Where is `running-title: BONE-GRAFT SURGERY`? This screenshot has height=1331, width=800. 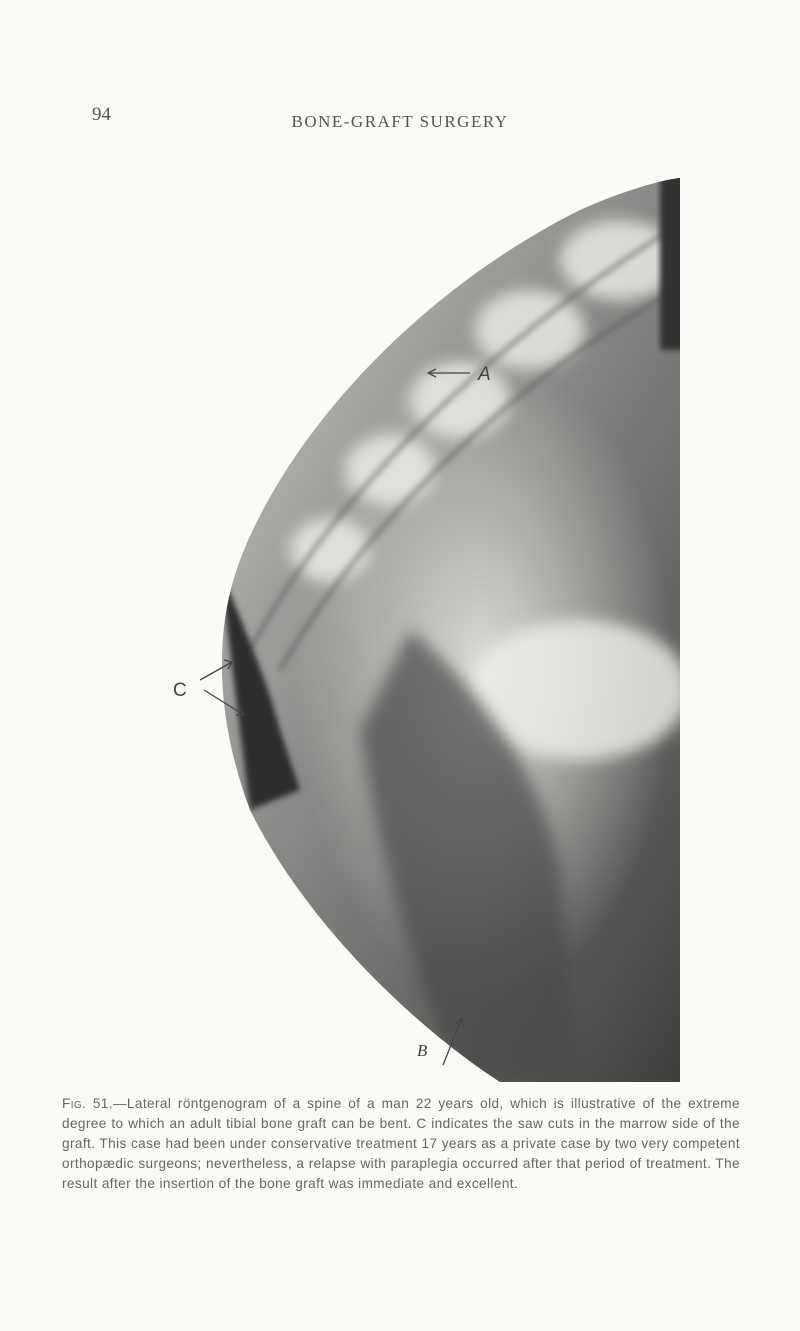
running-title: BONE-GRAFT SURGERY is located at coordinates (400, 121).